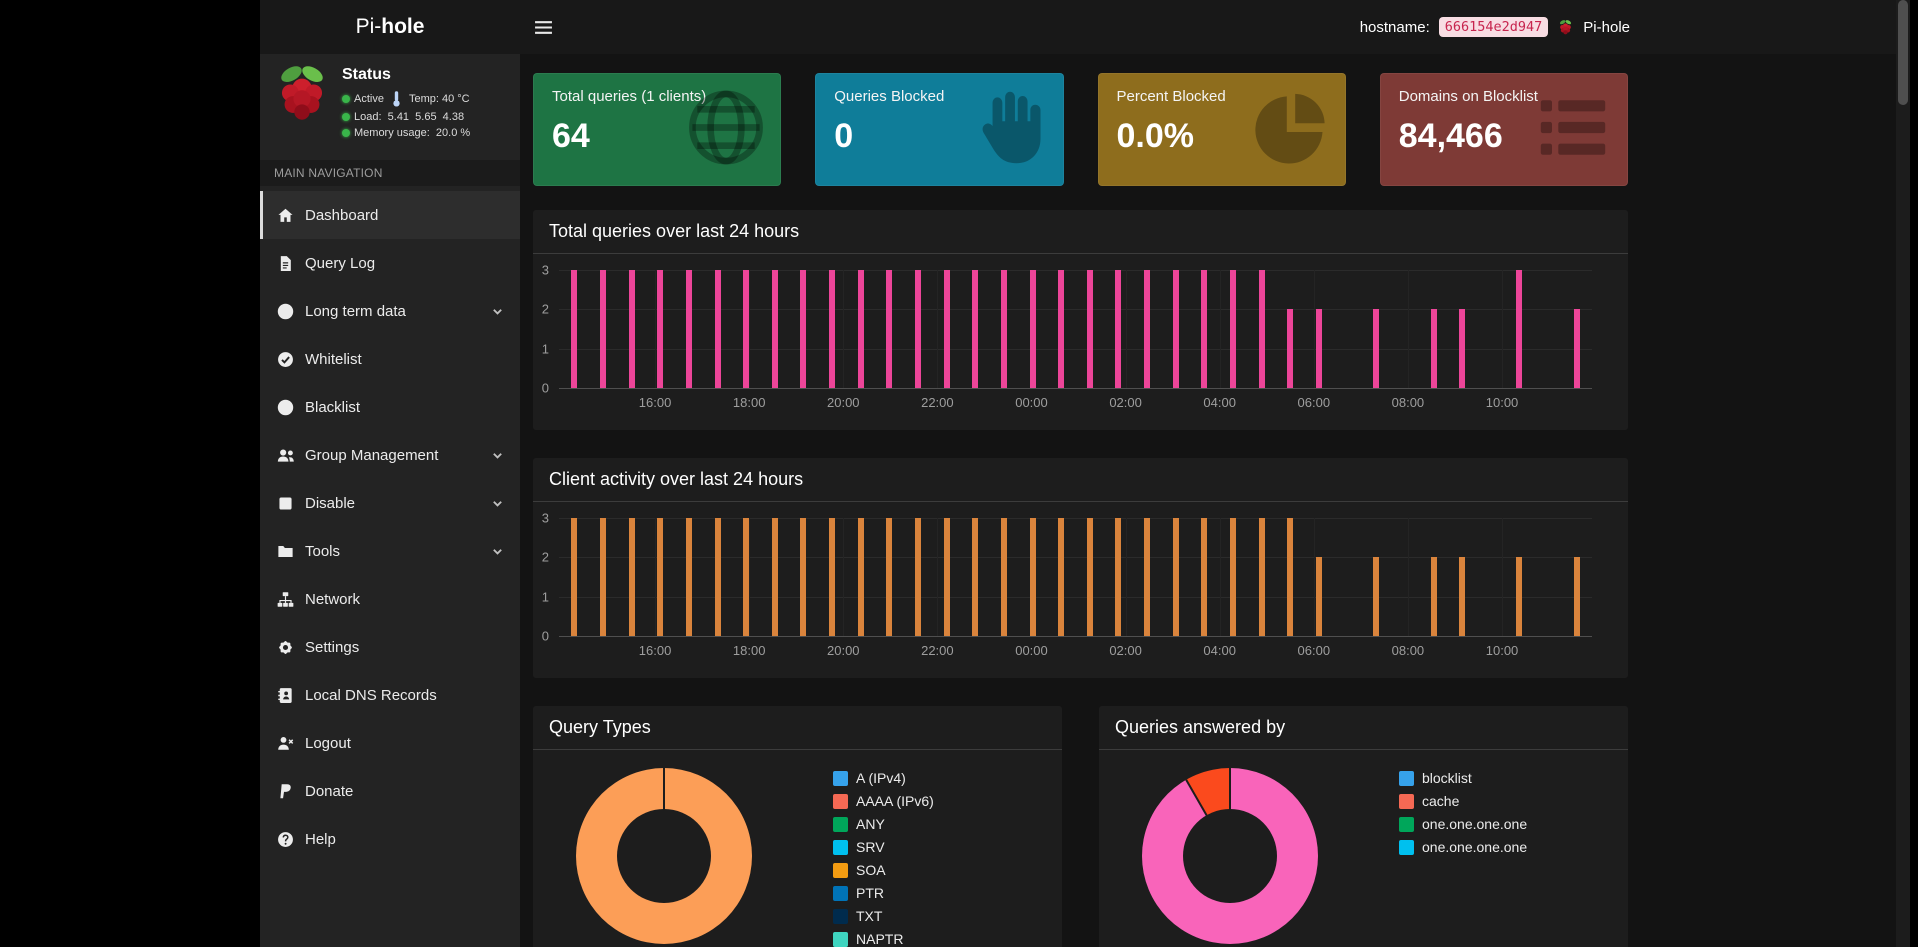 This screenshot has width=1918, height=947. Describe the element at coordinates (390, 647) in the screenshot. I see `sidebar-item-settings: Settings` at that location.